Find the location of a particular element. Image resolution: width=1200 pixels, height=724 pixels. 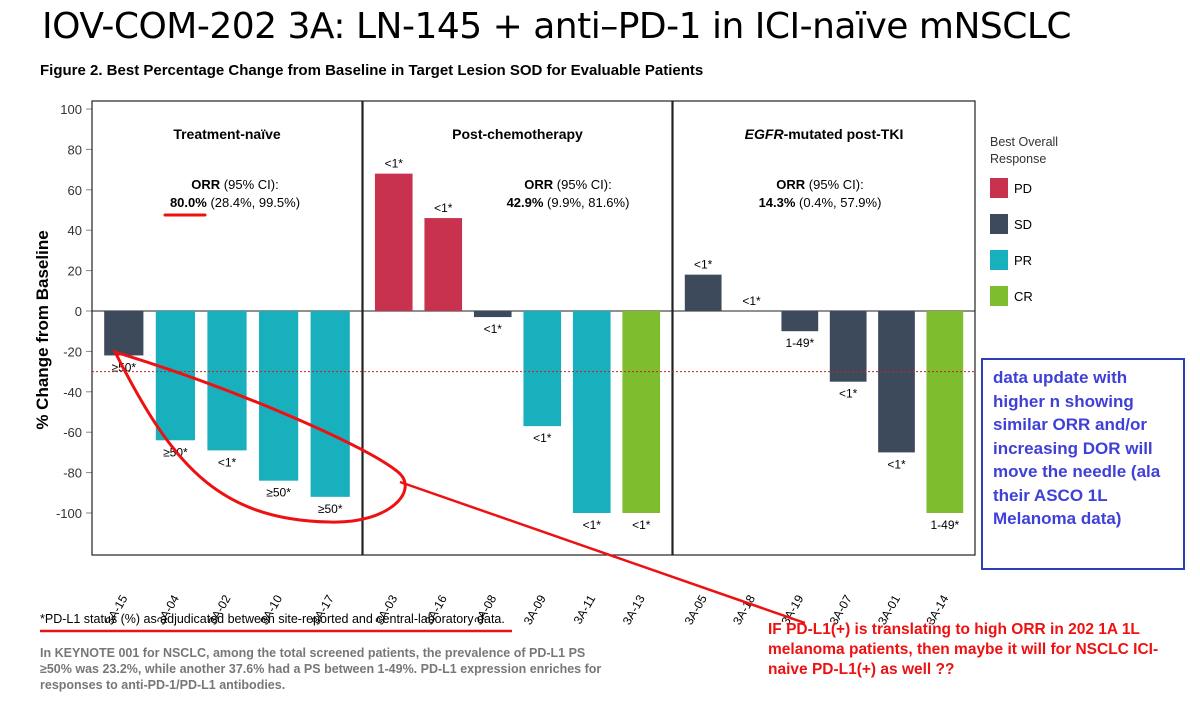

circle-annotation is located at coordinates (259, 436).